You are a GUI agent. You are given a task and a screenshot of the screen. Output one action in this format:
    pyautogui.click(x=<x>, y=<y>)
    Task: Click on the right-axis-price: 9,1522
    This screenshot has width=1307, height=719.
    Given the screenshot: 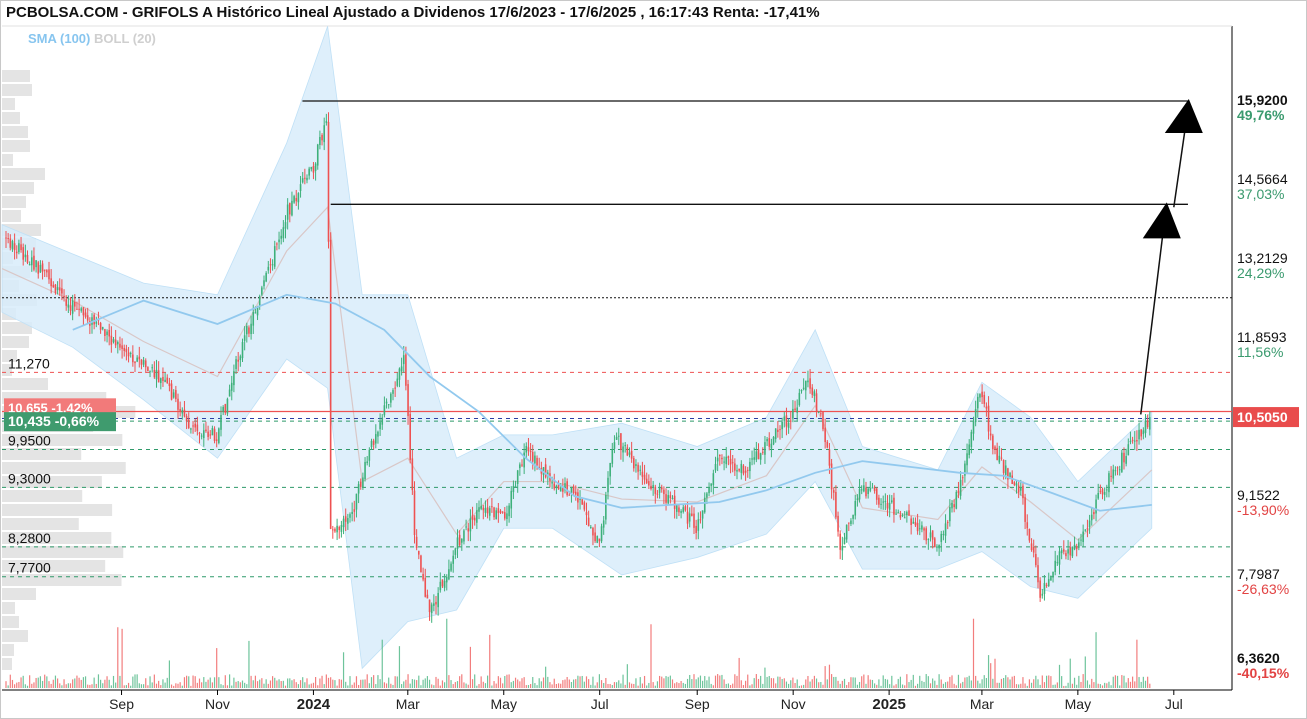 What is the action you would take?
    pyautogui.click(x=1258, y=495)
    